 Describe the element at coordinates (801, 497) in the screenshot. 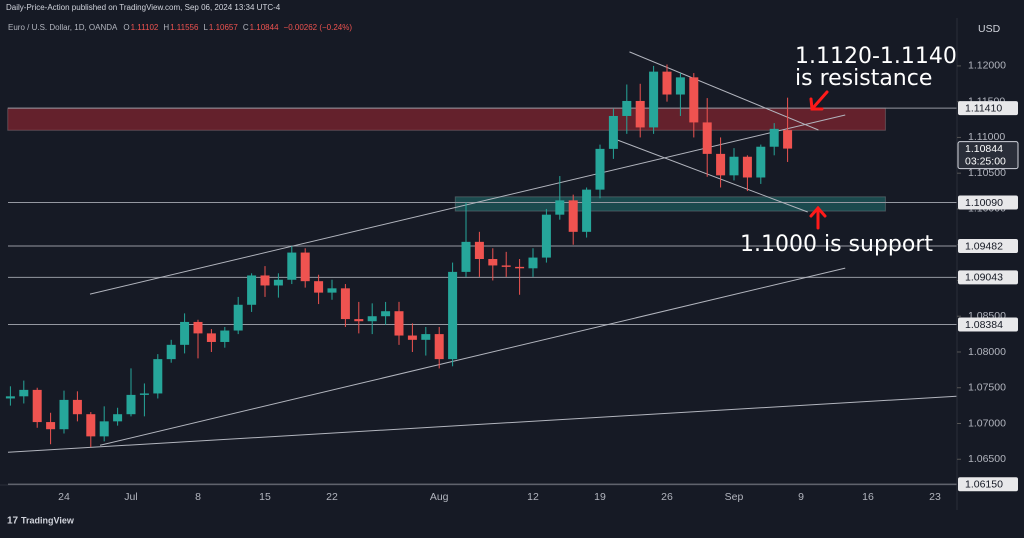

I see `x-tick-label: 9` at that location.